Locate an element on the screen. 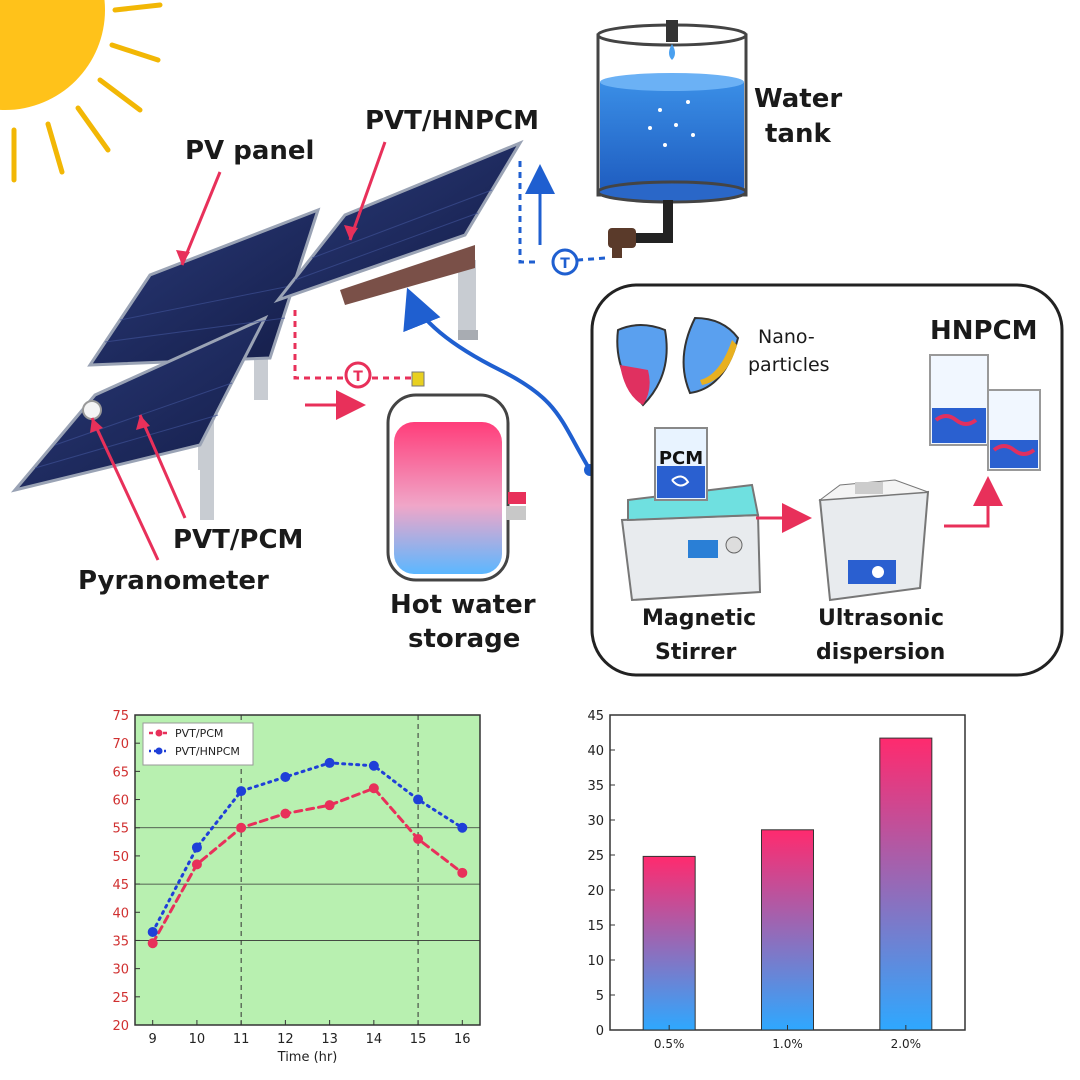 Image resolution: width=1080 pixels, height=1080 pixels. thermocouple-hot is located at coordinates (358, 375).